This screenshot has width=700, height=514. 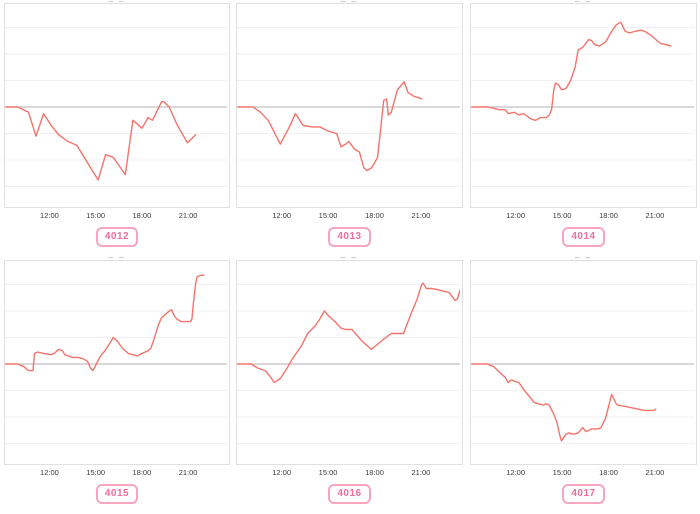 I want to click on badge-row: 4014, so click(x=583, y=238).